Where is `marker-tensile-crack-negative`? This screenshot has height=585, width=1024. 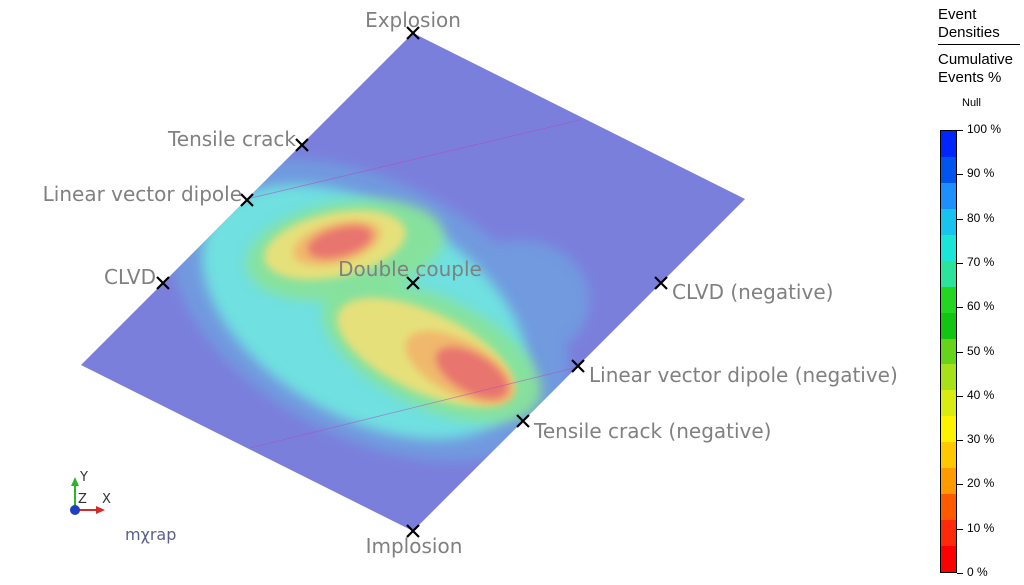 marker-tensile-crack-negative is located at coordinates (523, 421).